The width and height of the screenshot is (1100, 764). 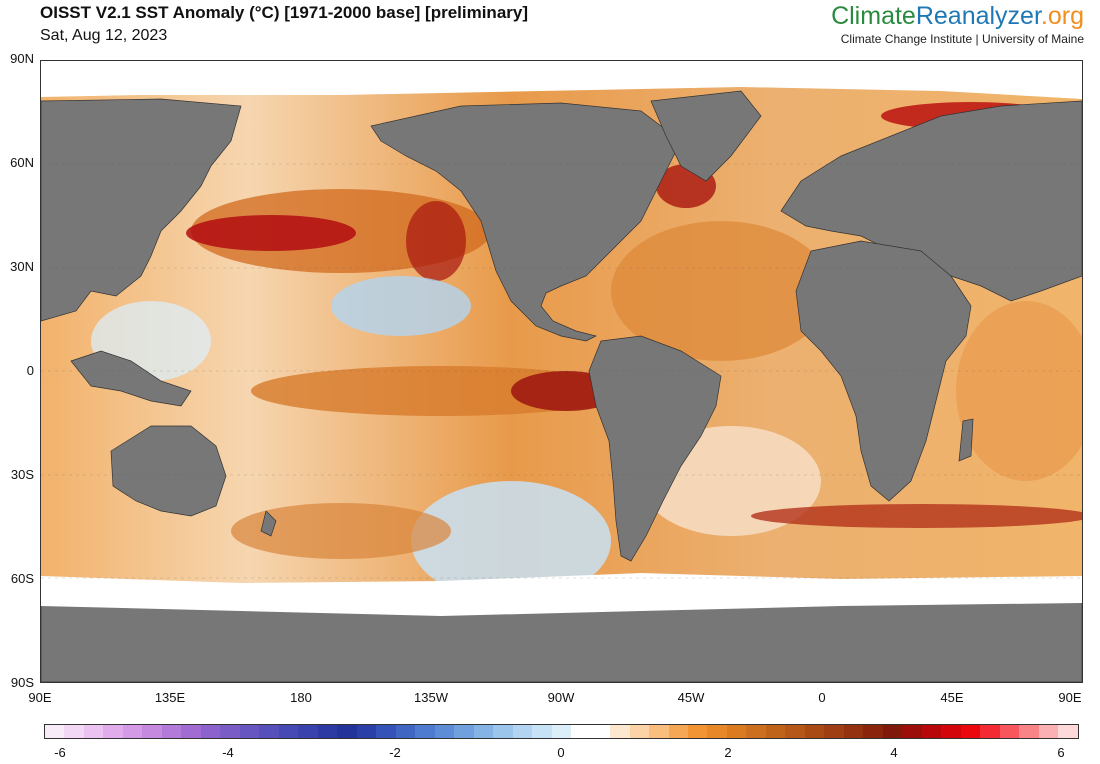 What do you see at coordinates (561, 80) in the screenshot?
I see `arctic-sea-ice` at bounding box center [561, 80].